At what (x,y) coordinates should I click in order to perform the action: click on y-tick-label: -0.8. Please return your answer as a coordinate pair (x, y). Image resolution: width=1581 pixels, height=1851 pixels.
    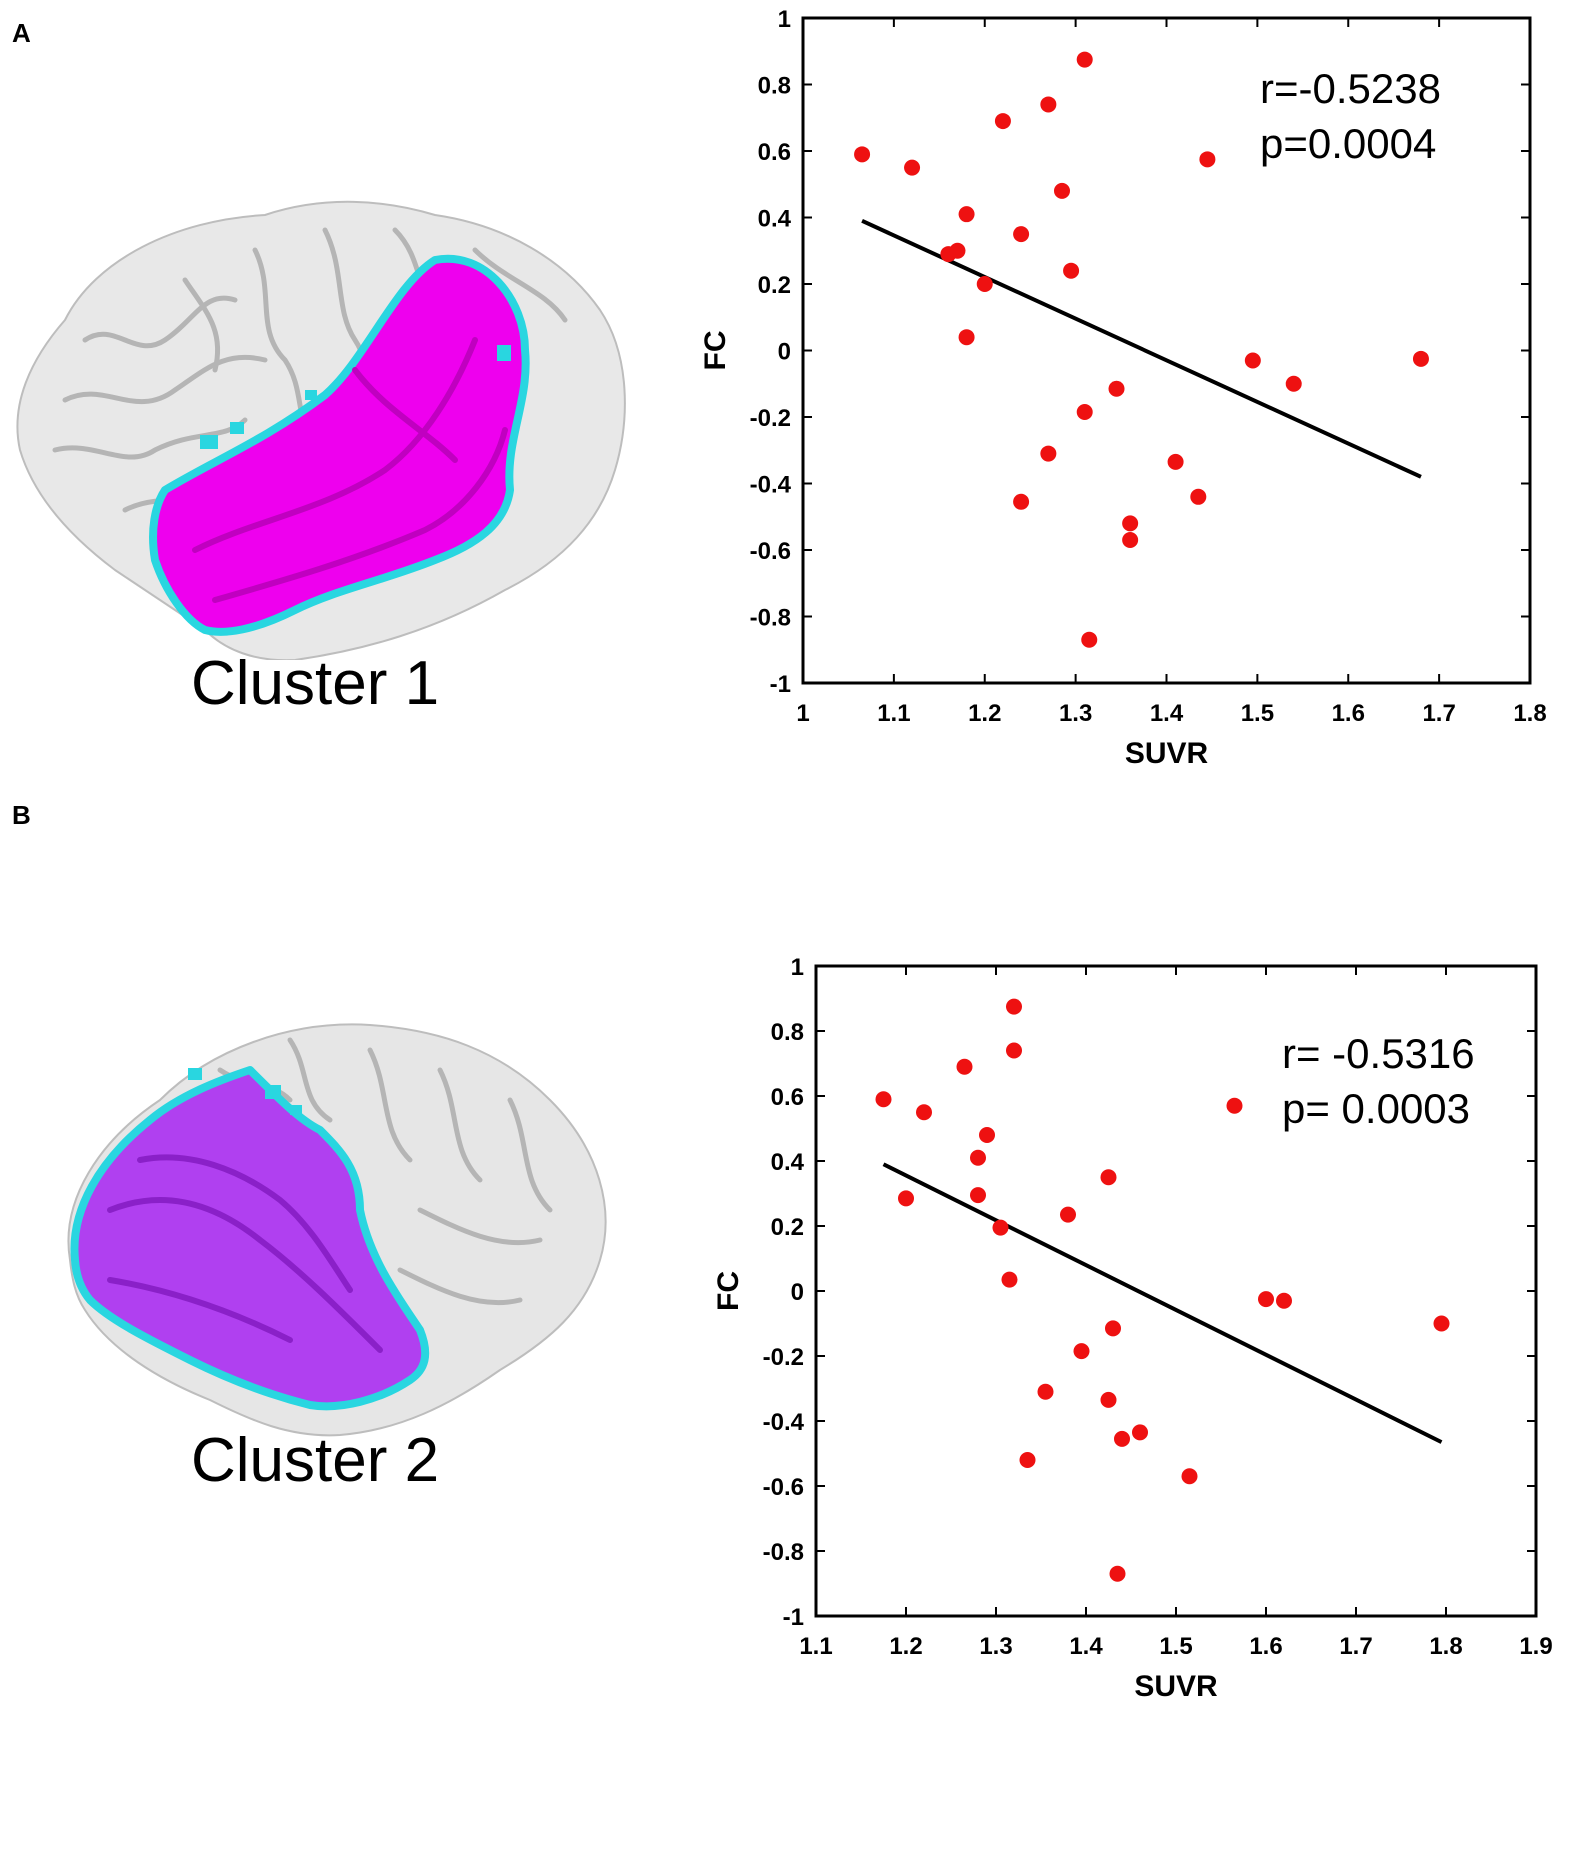
    Looking at the image, I should click on (770, 618).